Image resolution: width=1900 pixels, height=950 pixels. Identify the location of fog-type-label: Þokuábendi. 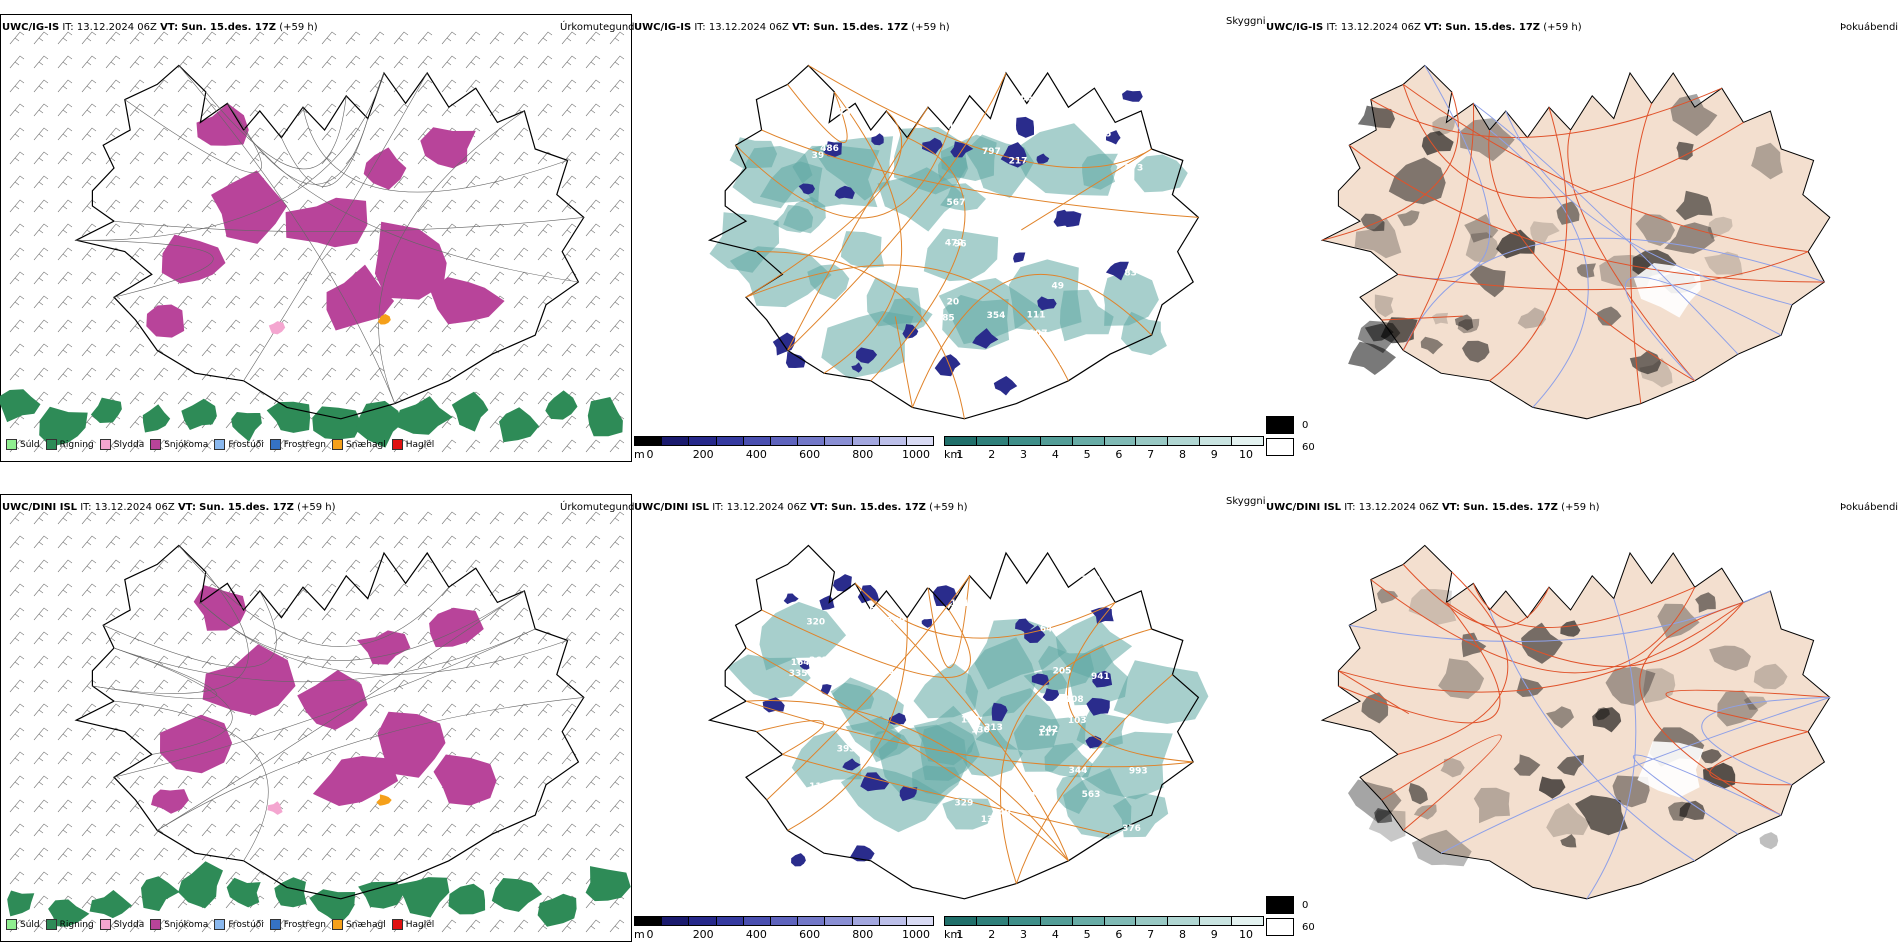
(1869, 27).